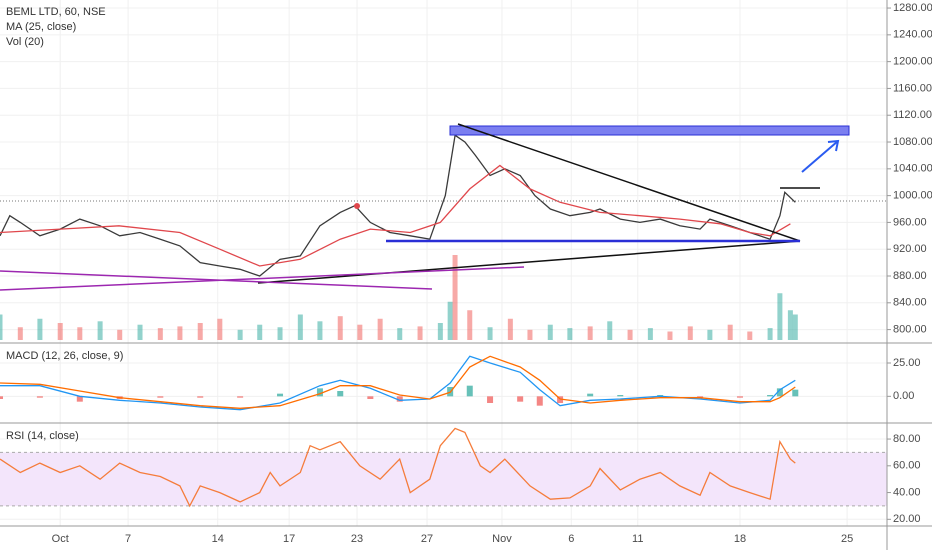 This screenshot has height=550, width=932. Describe the element at coordinates (910, 303) in the screenshot. I see `y-tick-label: 840.00` at that location.